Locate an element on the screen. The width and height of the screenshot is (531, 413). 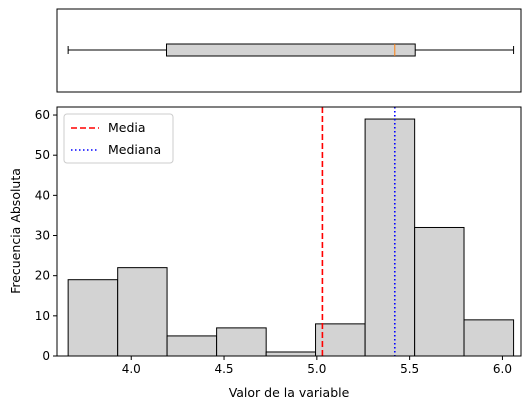
legend-label-mediana: Mediana is located at coordinates (134, 149).